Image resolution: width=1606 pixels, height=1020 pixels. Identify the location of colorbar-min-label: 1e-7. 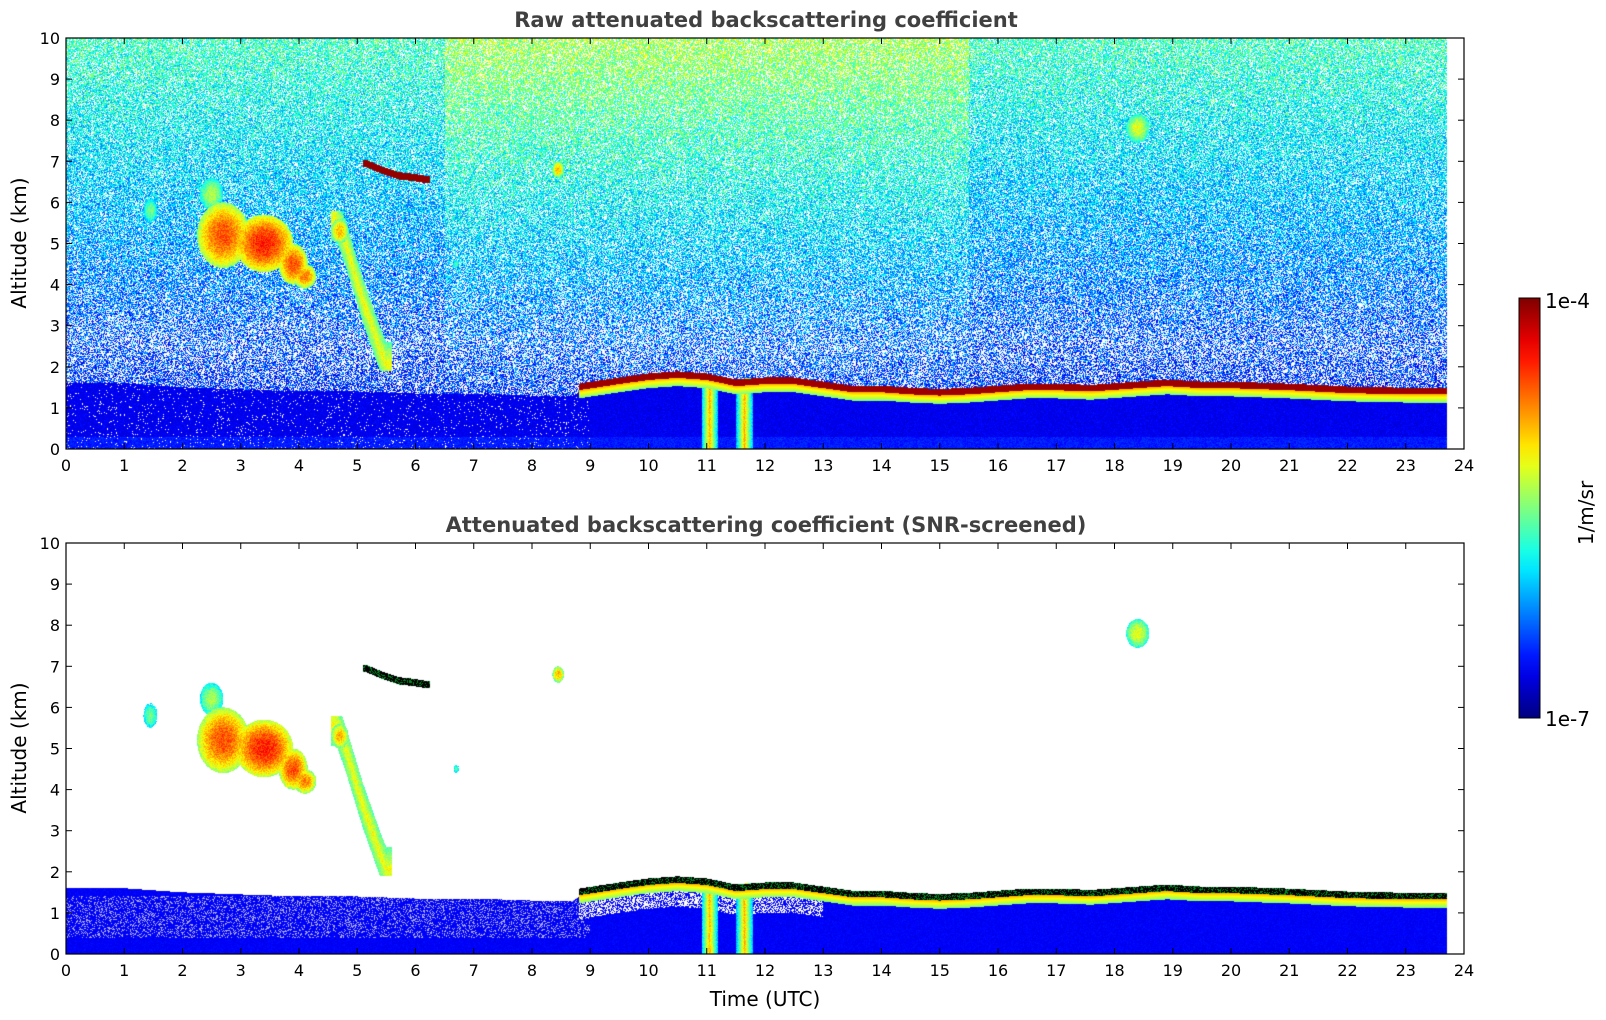
(1567, 719).